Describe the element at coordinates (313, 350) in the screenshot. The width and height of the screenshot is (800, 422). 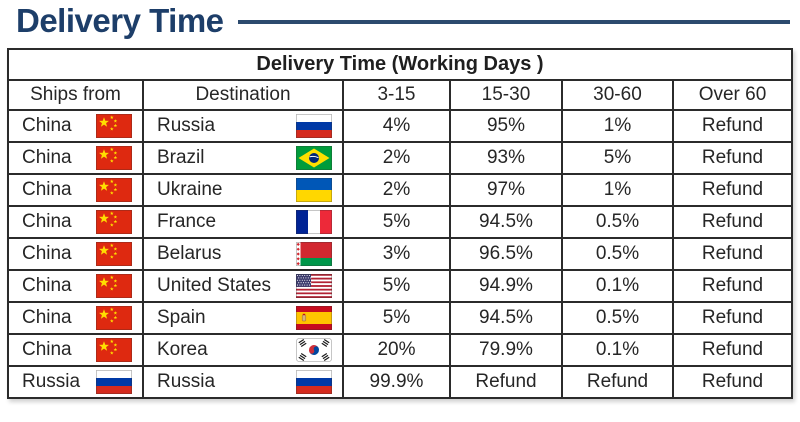
I see `flag-kr-icon` at that location.